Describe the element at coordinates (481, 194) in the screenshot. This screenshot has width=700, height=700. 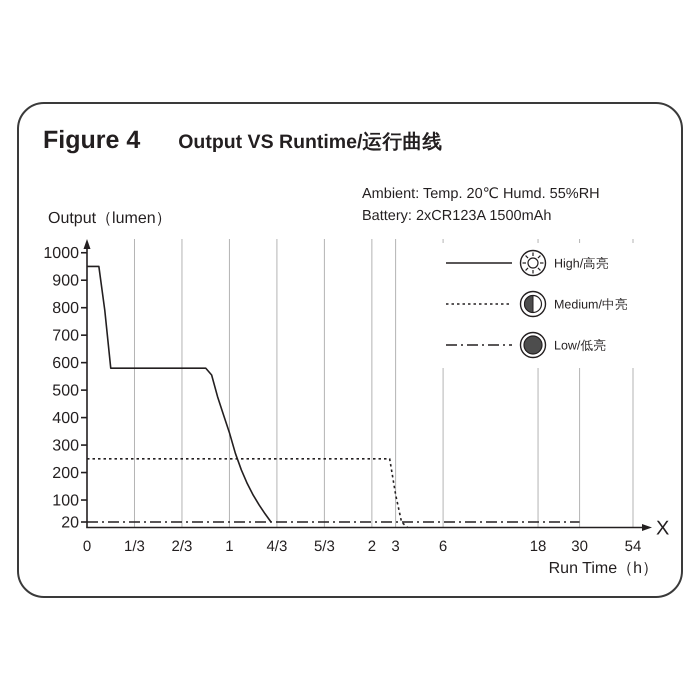
I see `text: Ambient: Temp. 20℃ Humd. 55%RH` at that location.